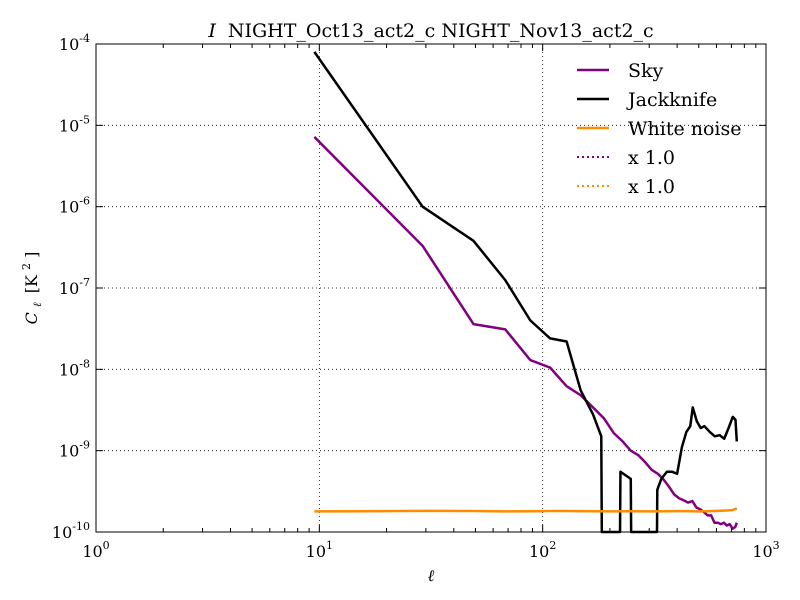 The image size is (800, 600). What do you see at coordinates (84, 201) in the screenshot?
I see `y-tick-exponent: -6` at bounding box center [84, 201].